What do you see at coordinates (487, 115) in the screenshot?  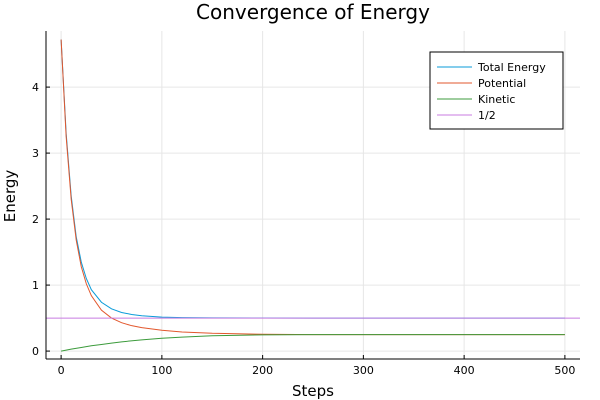 I see `legend-label-3: 1/2` at bounding box center [487, 115].